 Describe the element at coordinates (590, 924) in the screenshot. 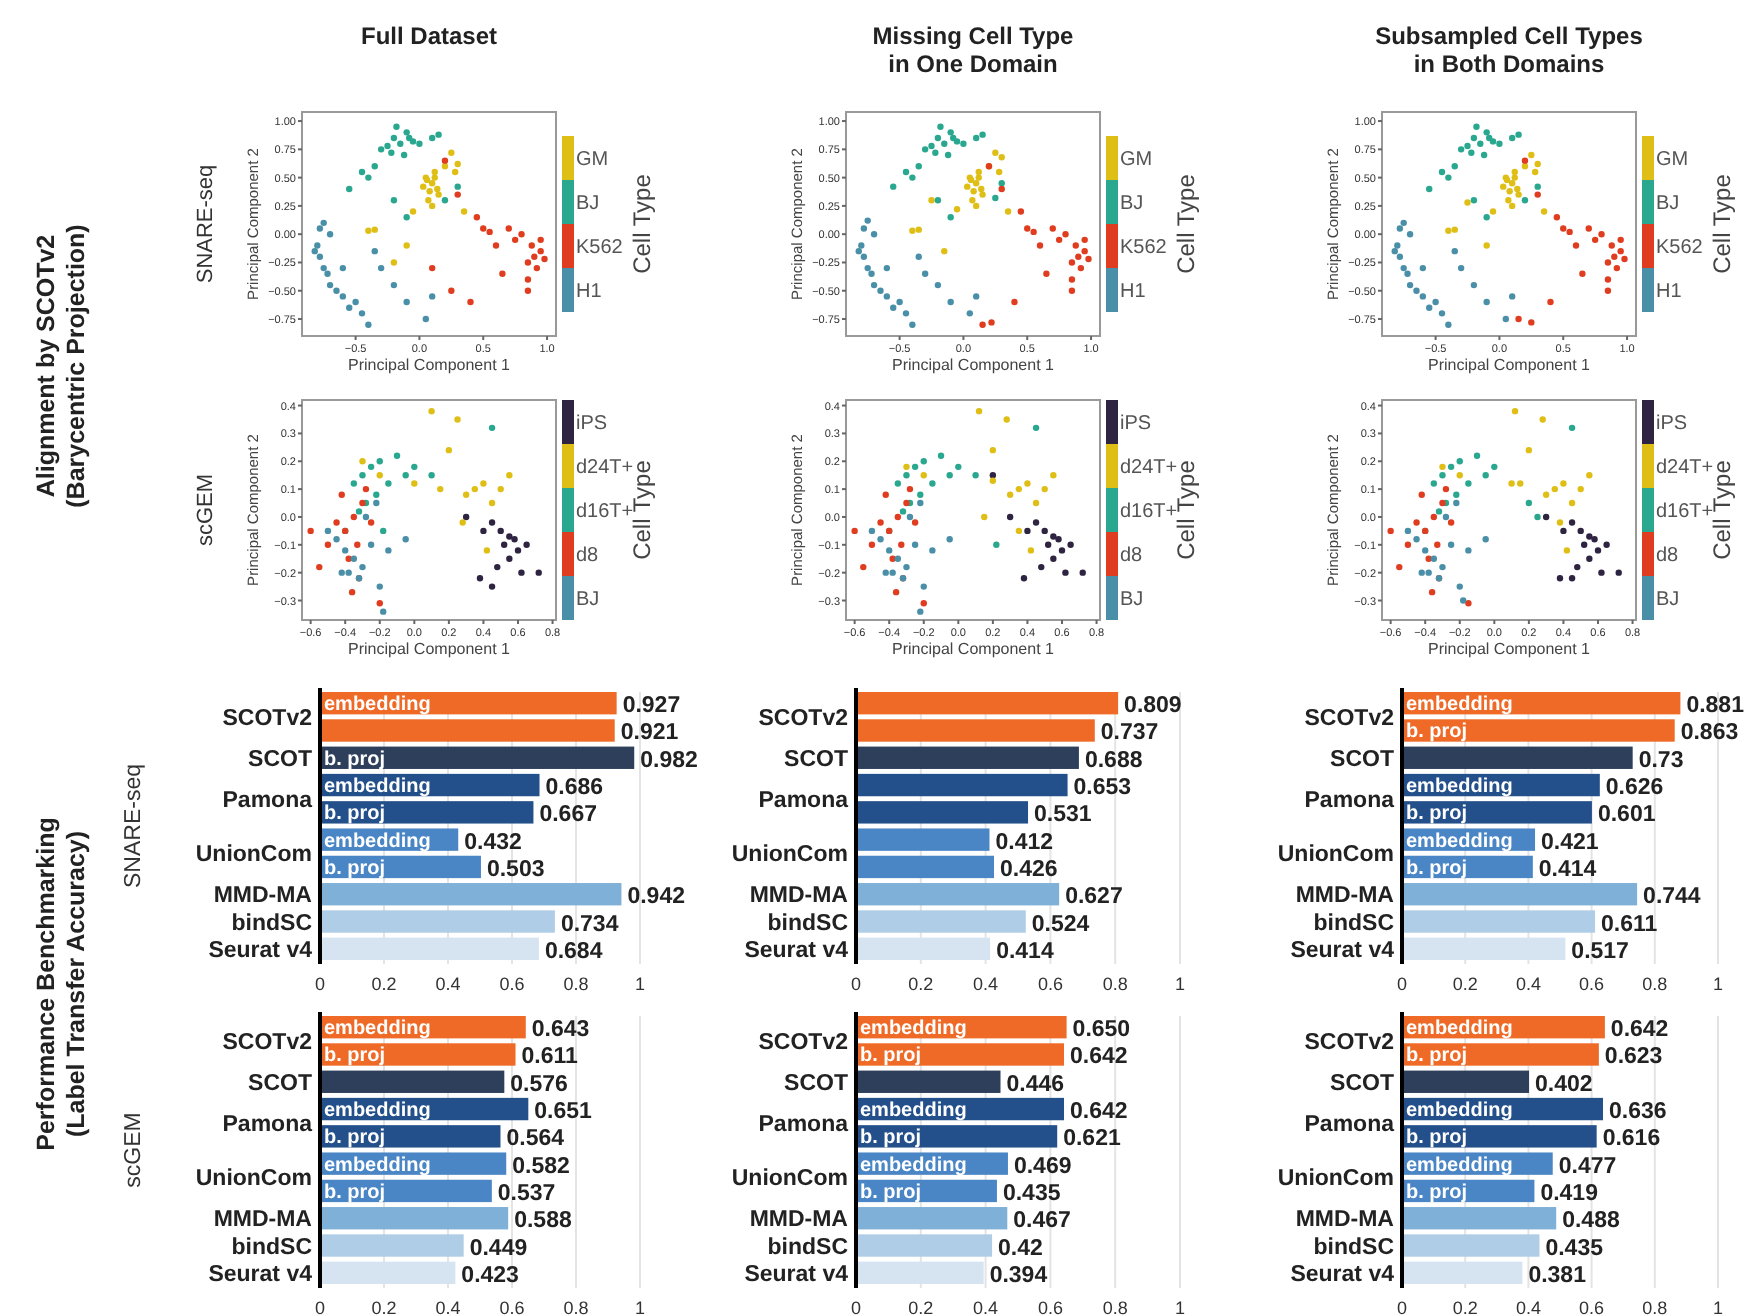

I see `data-label: 0.734` at that location.